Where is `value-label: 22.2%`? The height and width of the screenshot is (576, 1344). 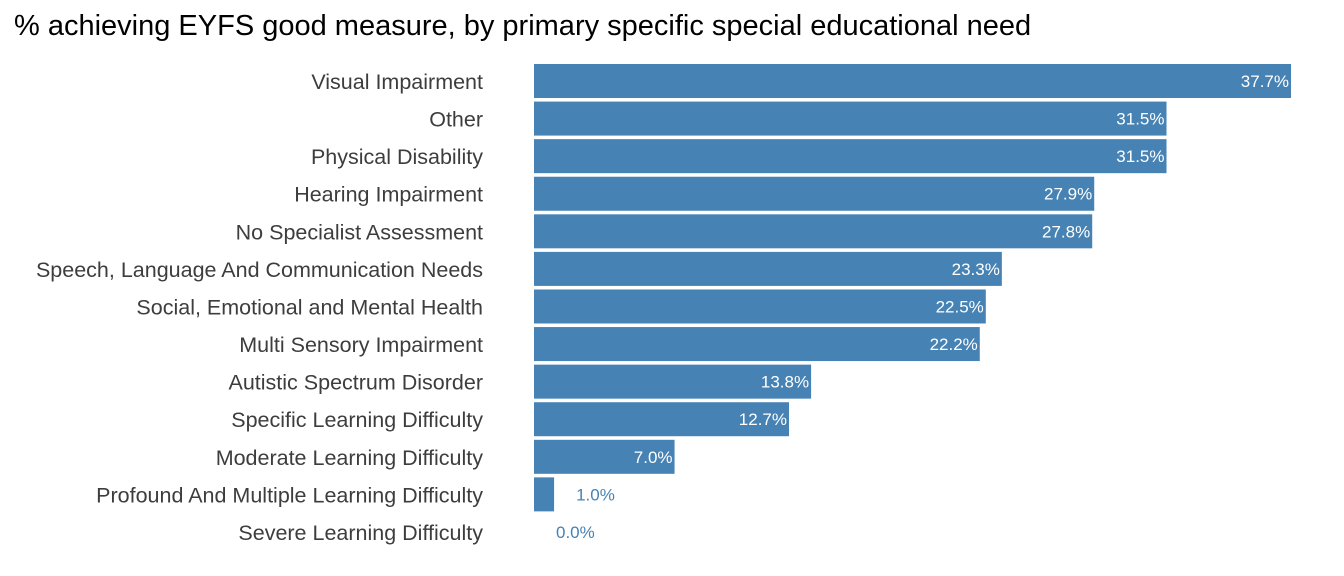
value-label: 22.2% is located at coordinates (954, 344).